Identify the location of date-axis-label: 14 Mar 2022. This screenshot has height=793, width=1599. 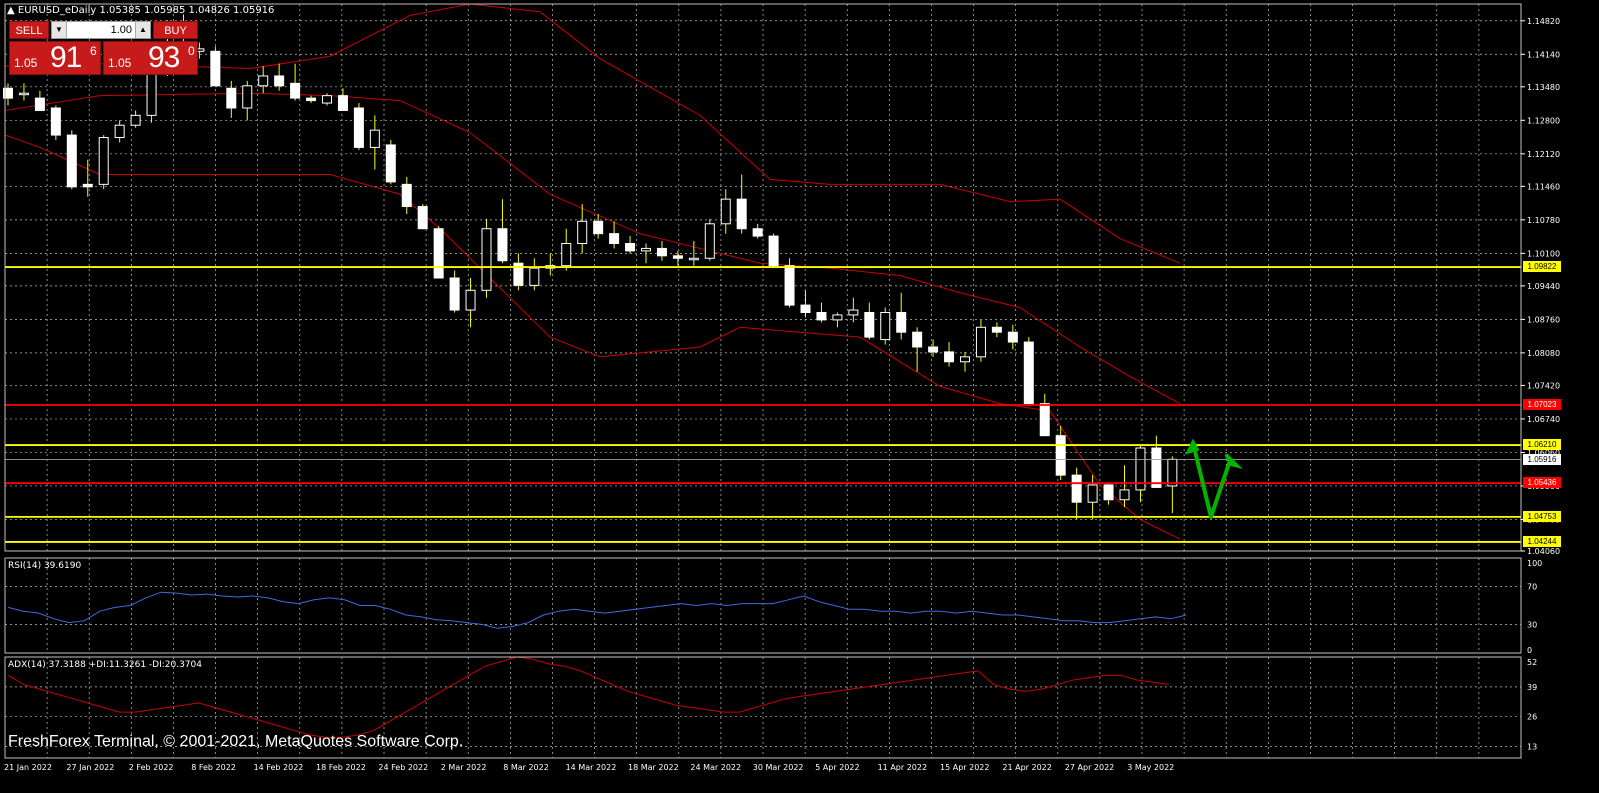
(591, 767).